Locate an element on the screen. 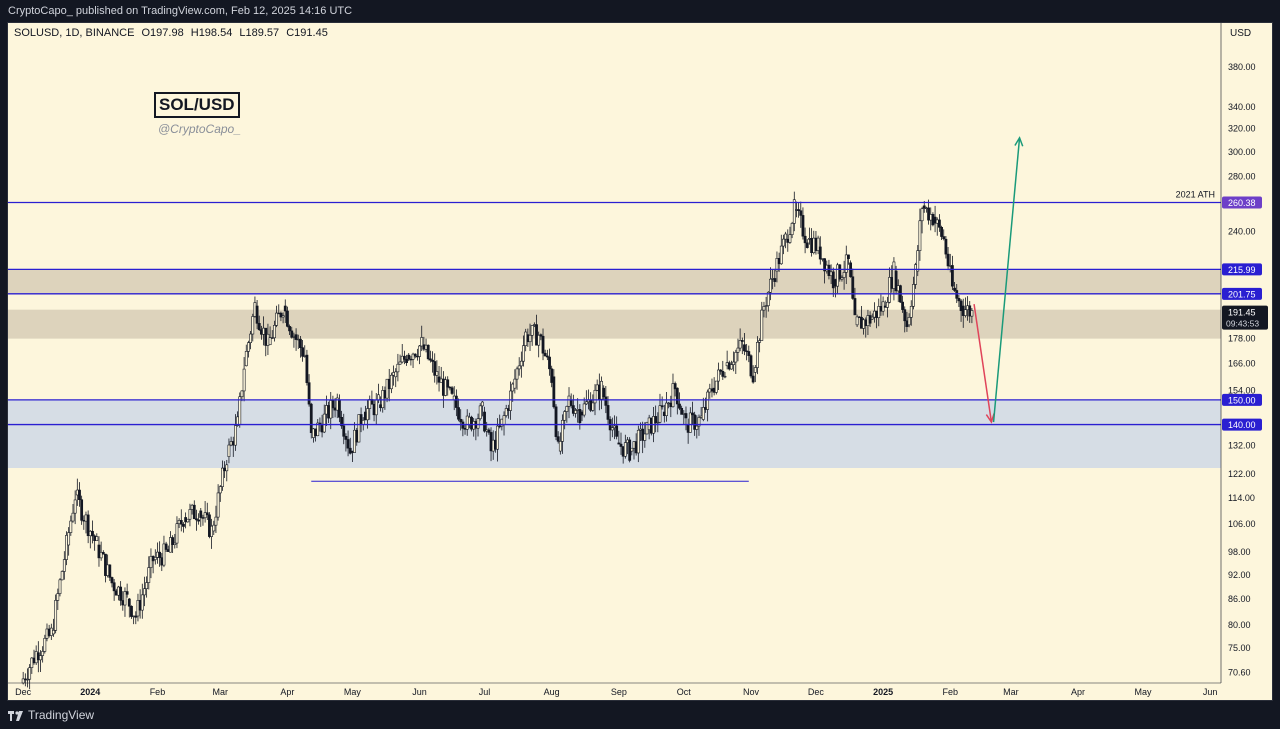  level-tag-260.38 is located at coordinates (1242, 202).